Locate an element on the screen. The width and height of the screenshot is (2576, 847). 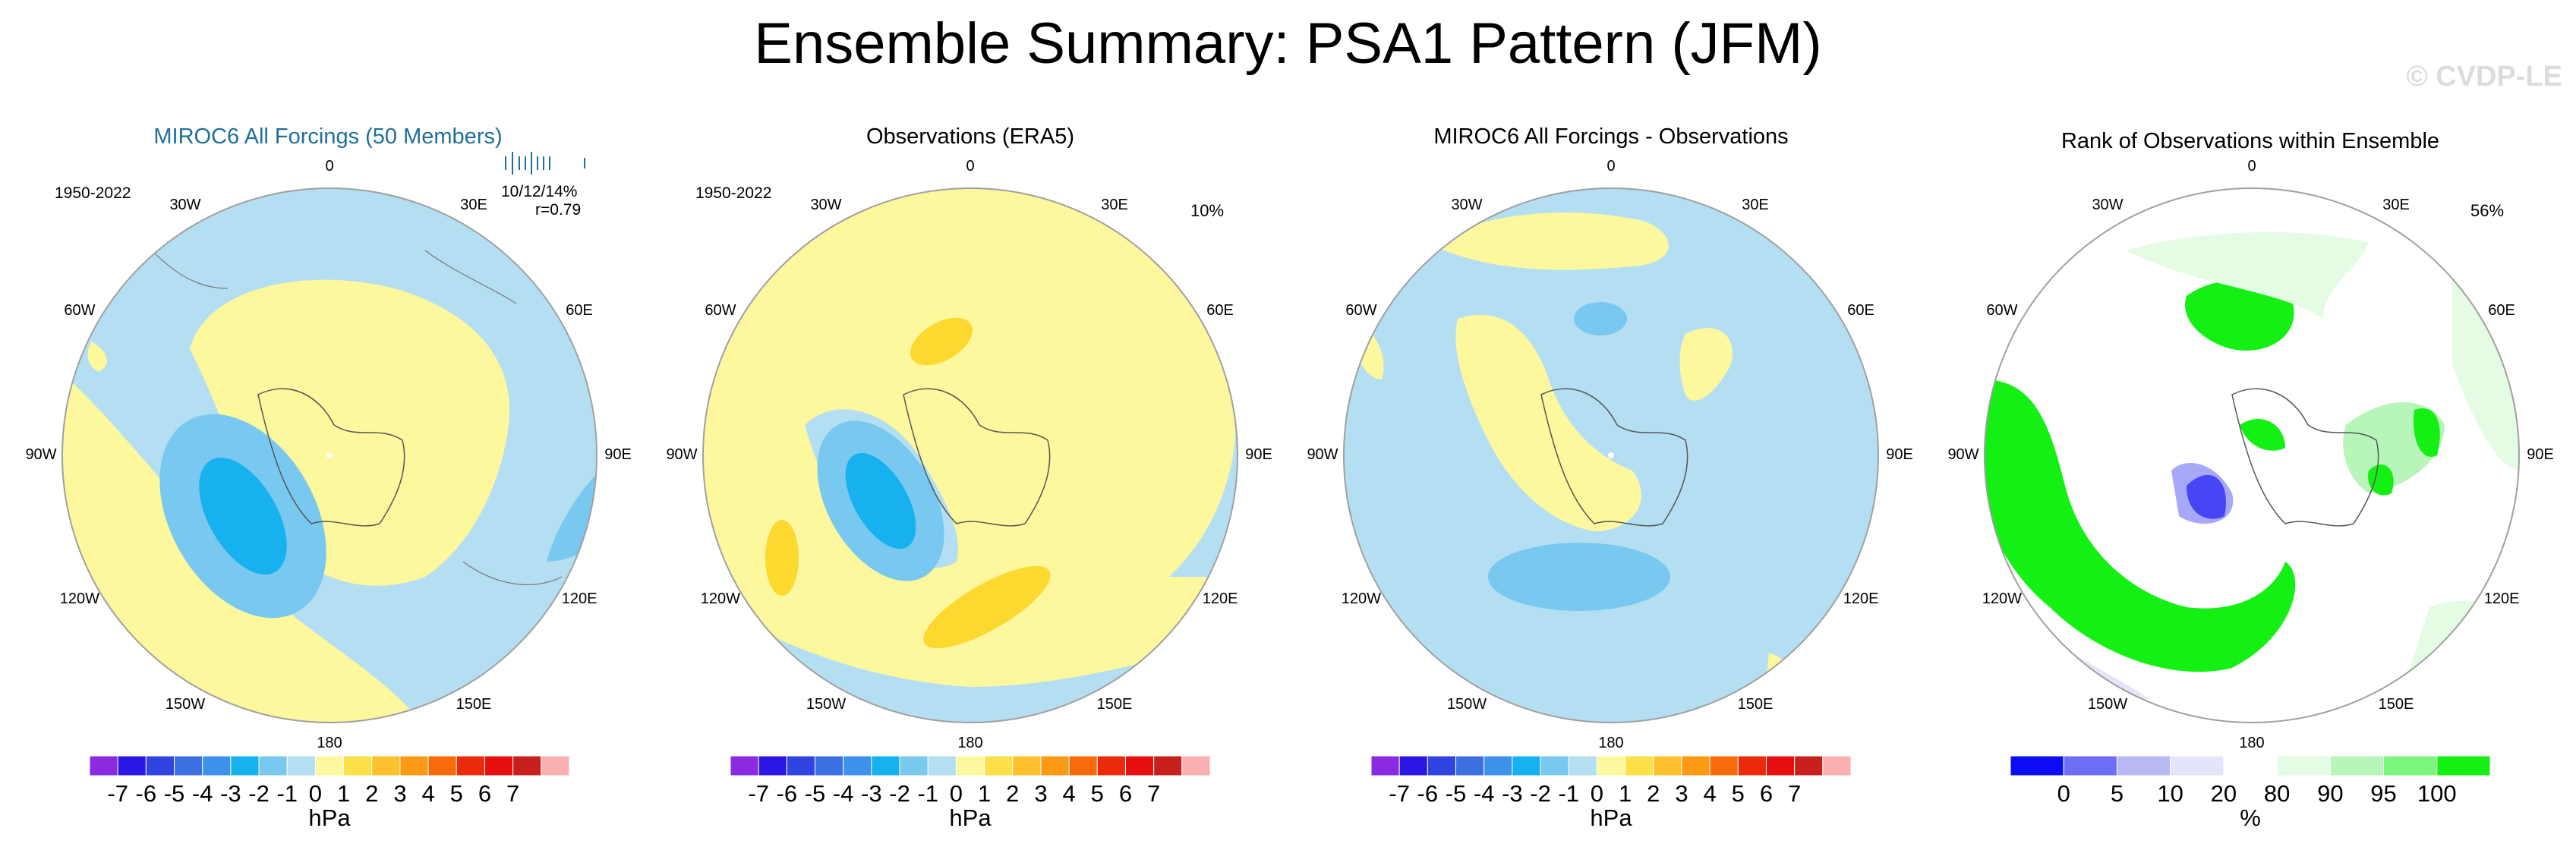
colorbar-hpa-tick-label: 6 is located at coordinates (1766, 793).